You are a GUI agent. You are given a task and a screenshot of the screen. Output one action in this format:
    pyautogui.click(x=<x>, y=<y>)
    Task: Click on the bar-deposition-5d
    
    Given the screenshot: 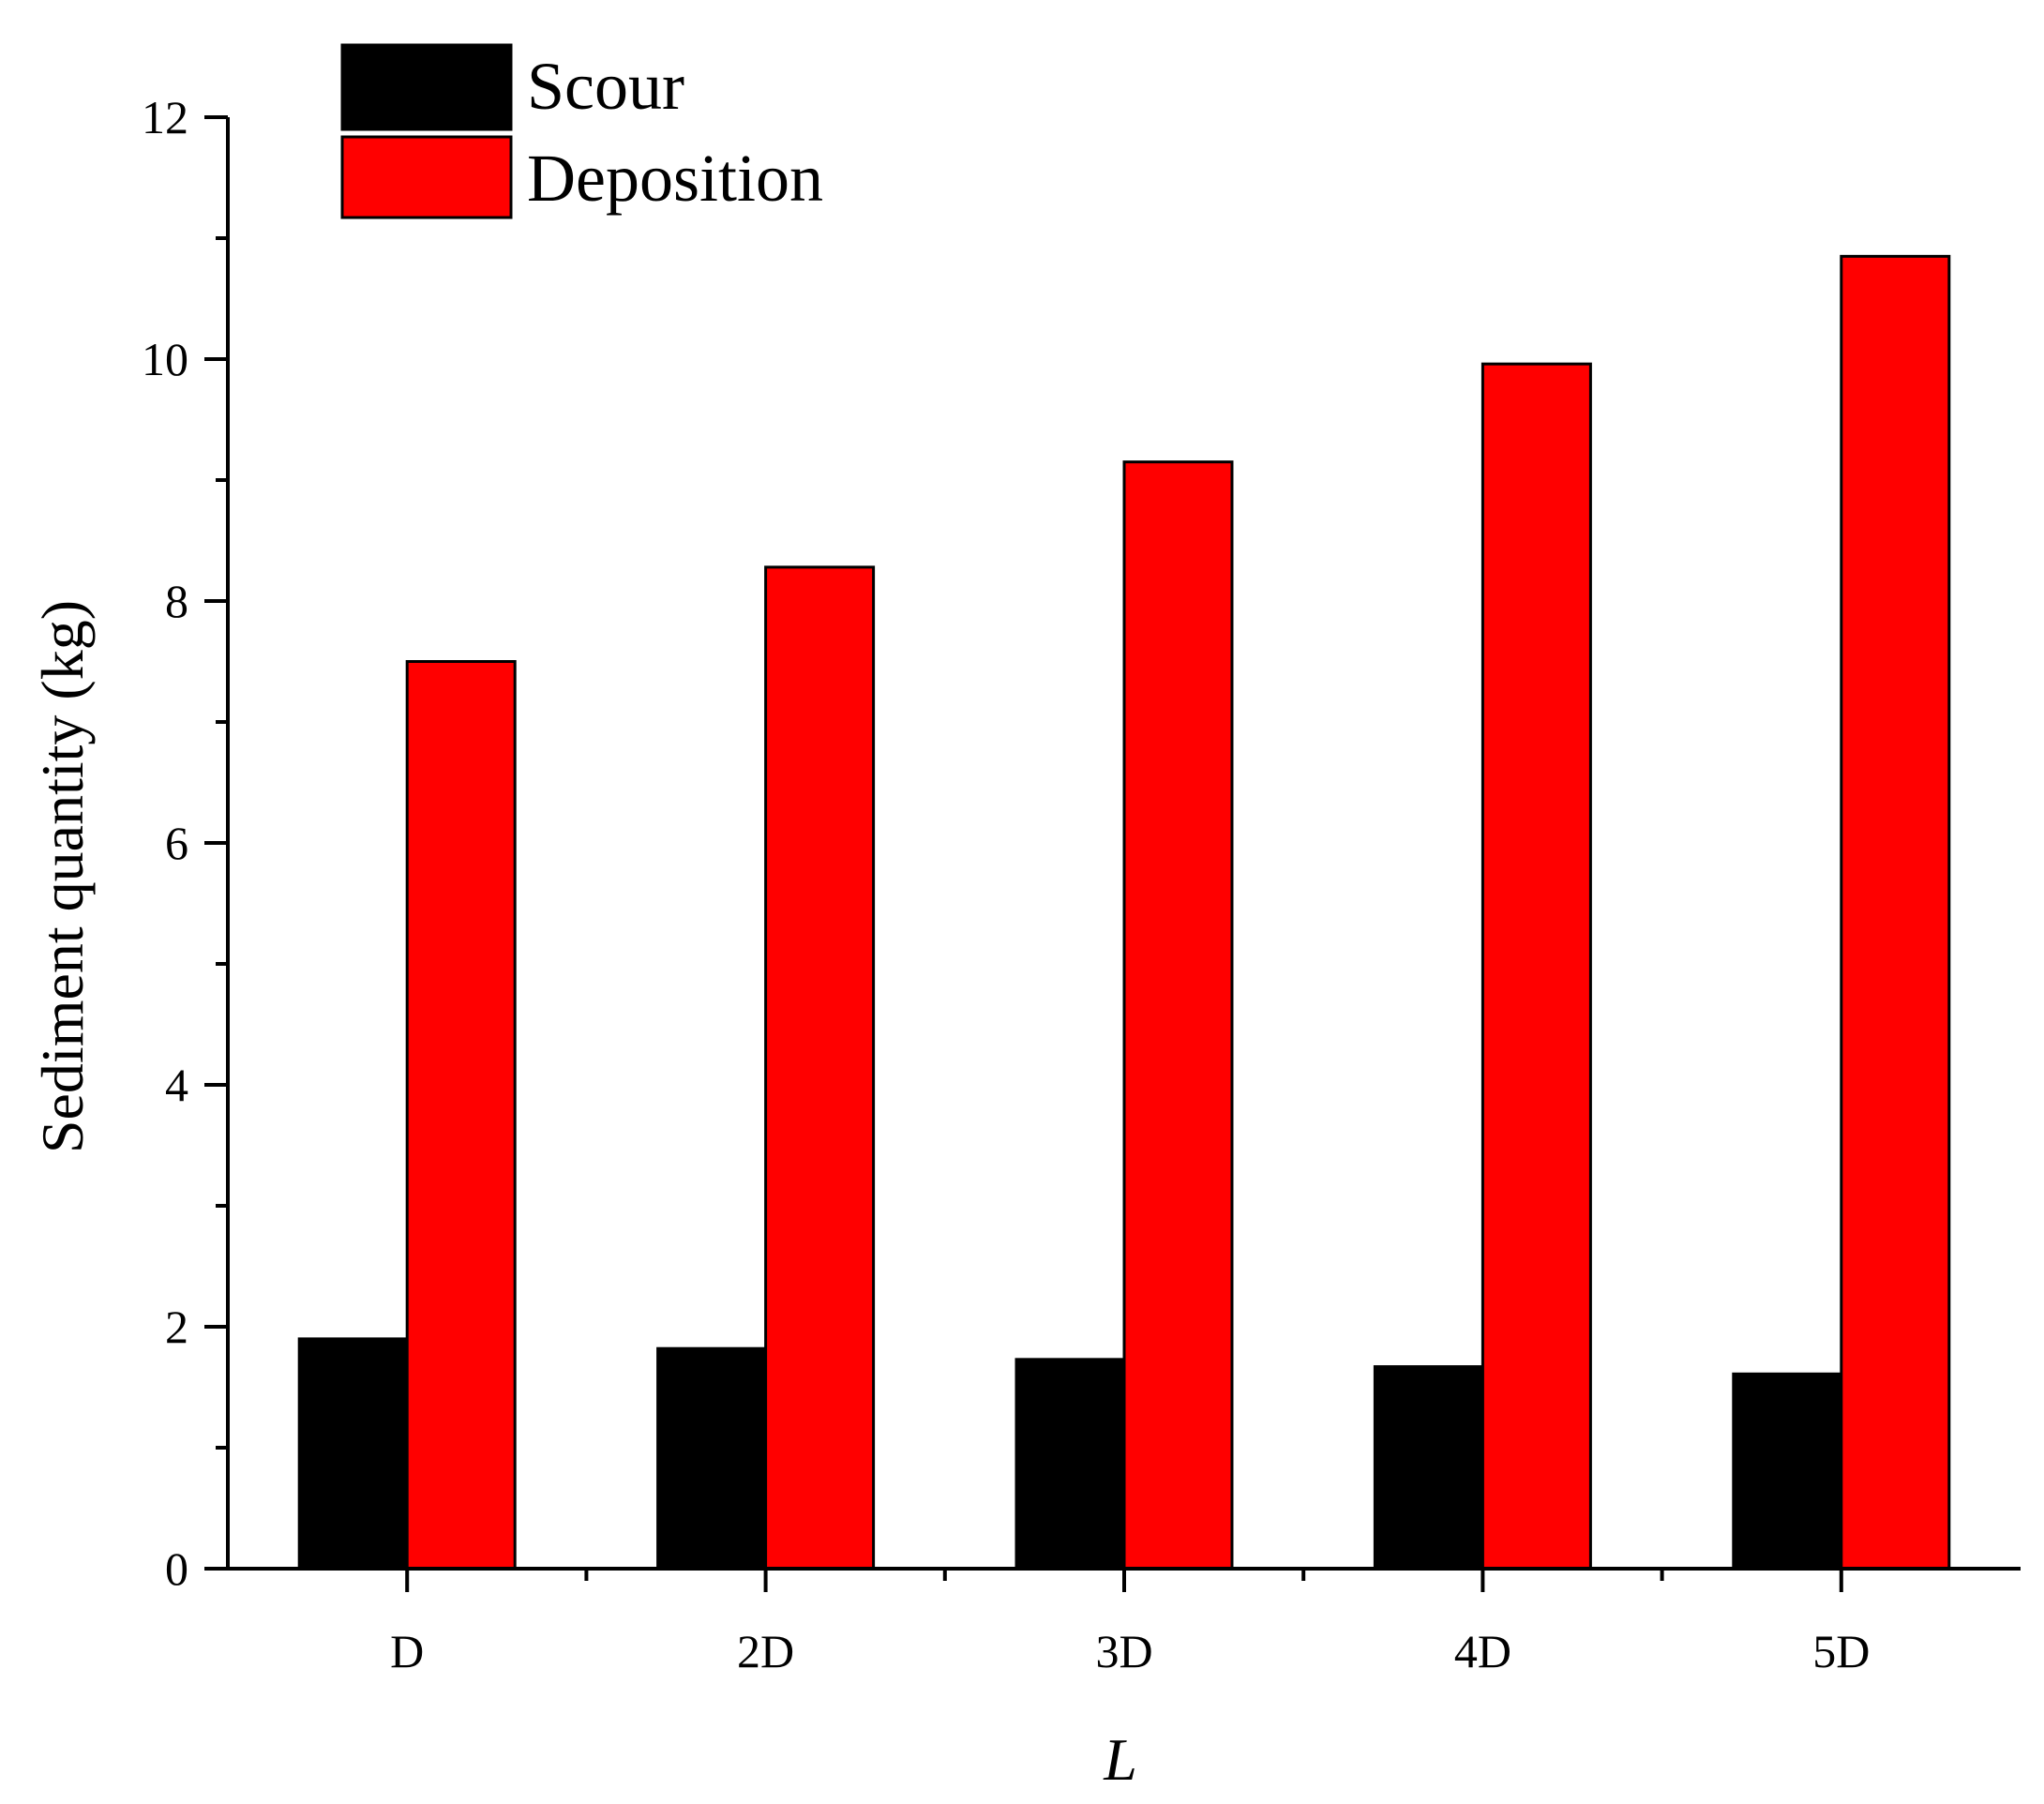 What is the action you would take?
    pyautogui.click(x=1896, y=912)
    